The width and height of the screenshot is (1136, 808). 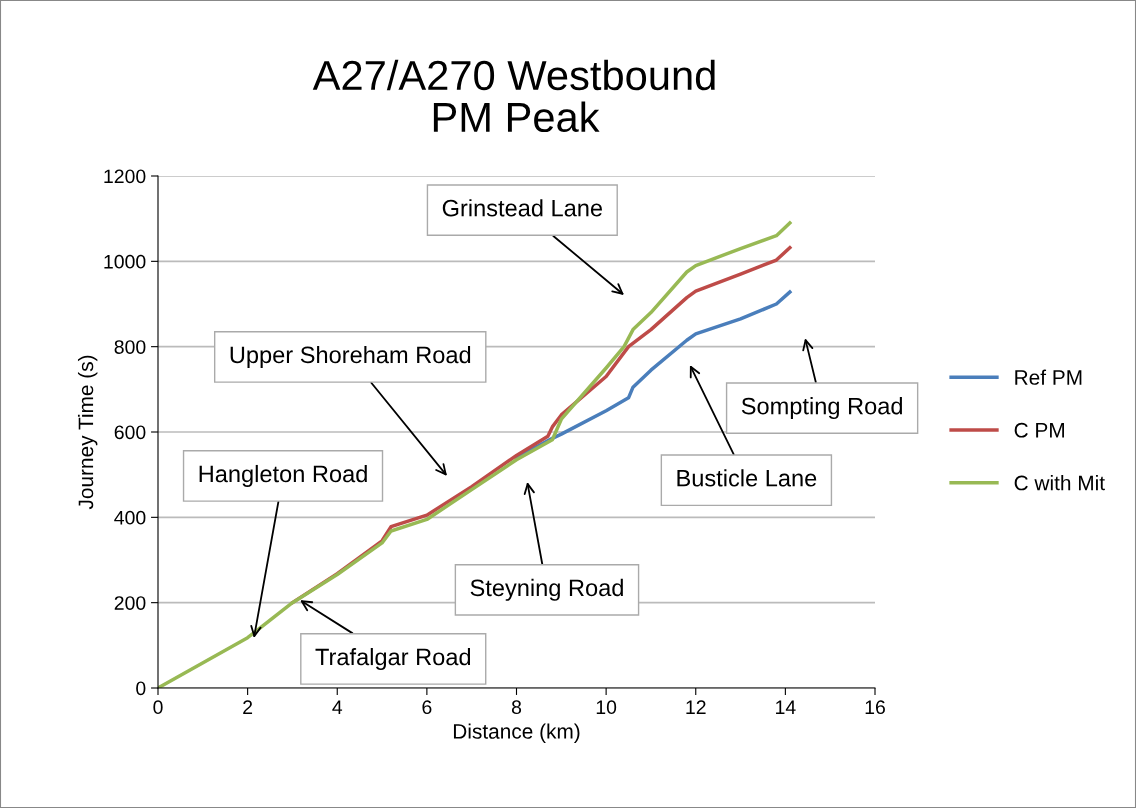 What do you see at coordinates (513, 96) in the screenshot?
I see `chart-title: A27/A270 Westbound PM Peak` at bounding box center [513, 96].